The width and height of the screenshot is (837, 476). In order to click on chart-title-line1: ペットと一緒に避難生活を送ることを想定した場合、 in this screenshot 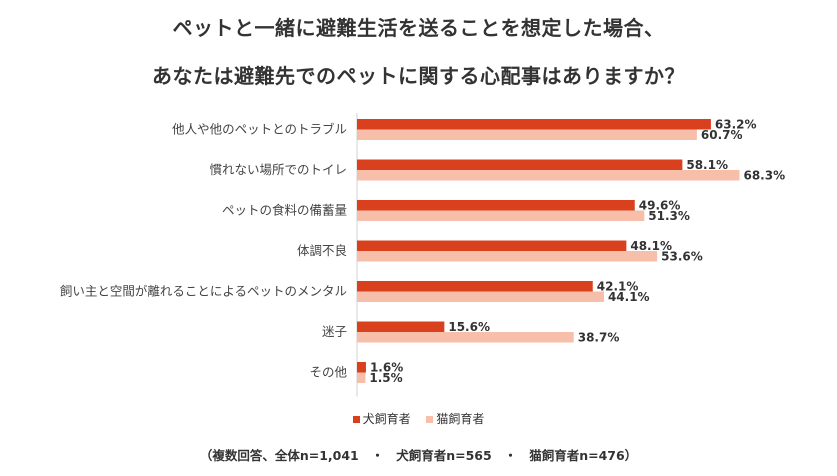, I will do `click(418, 28)`.